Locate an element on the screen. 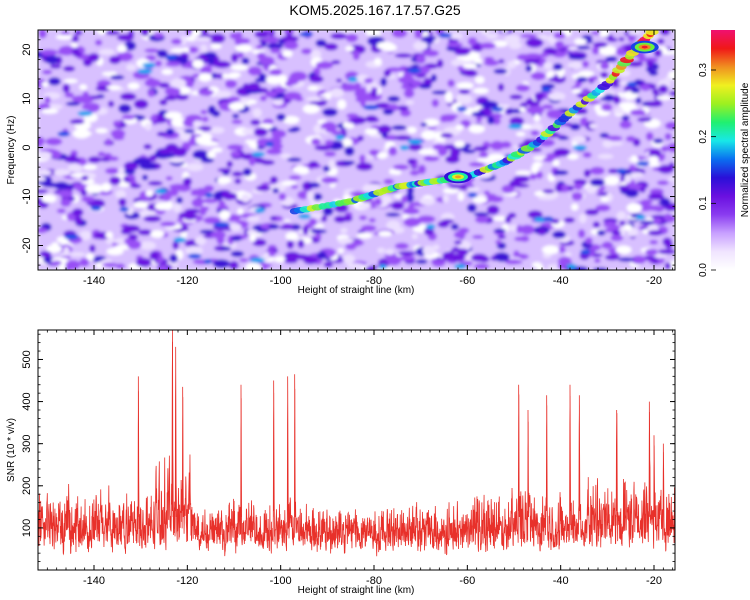 The height and width of the screenshot is (600, 750). x-tick-label: -40 is located at coordinates (561, 581).